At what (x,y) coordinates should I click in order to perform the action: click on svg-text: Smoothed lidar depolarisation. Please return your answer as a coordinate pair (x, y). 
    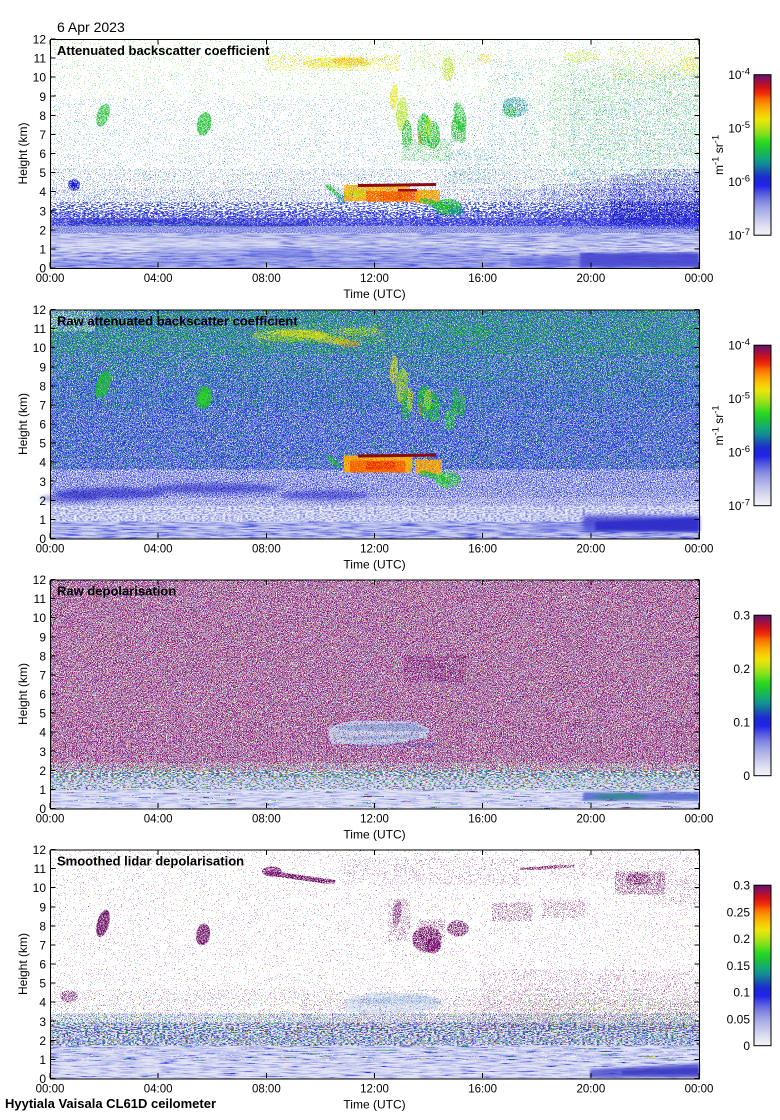
    Looking at the image, I should click on (150, 861).